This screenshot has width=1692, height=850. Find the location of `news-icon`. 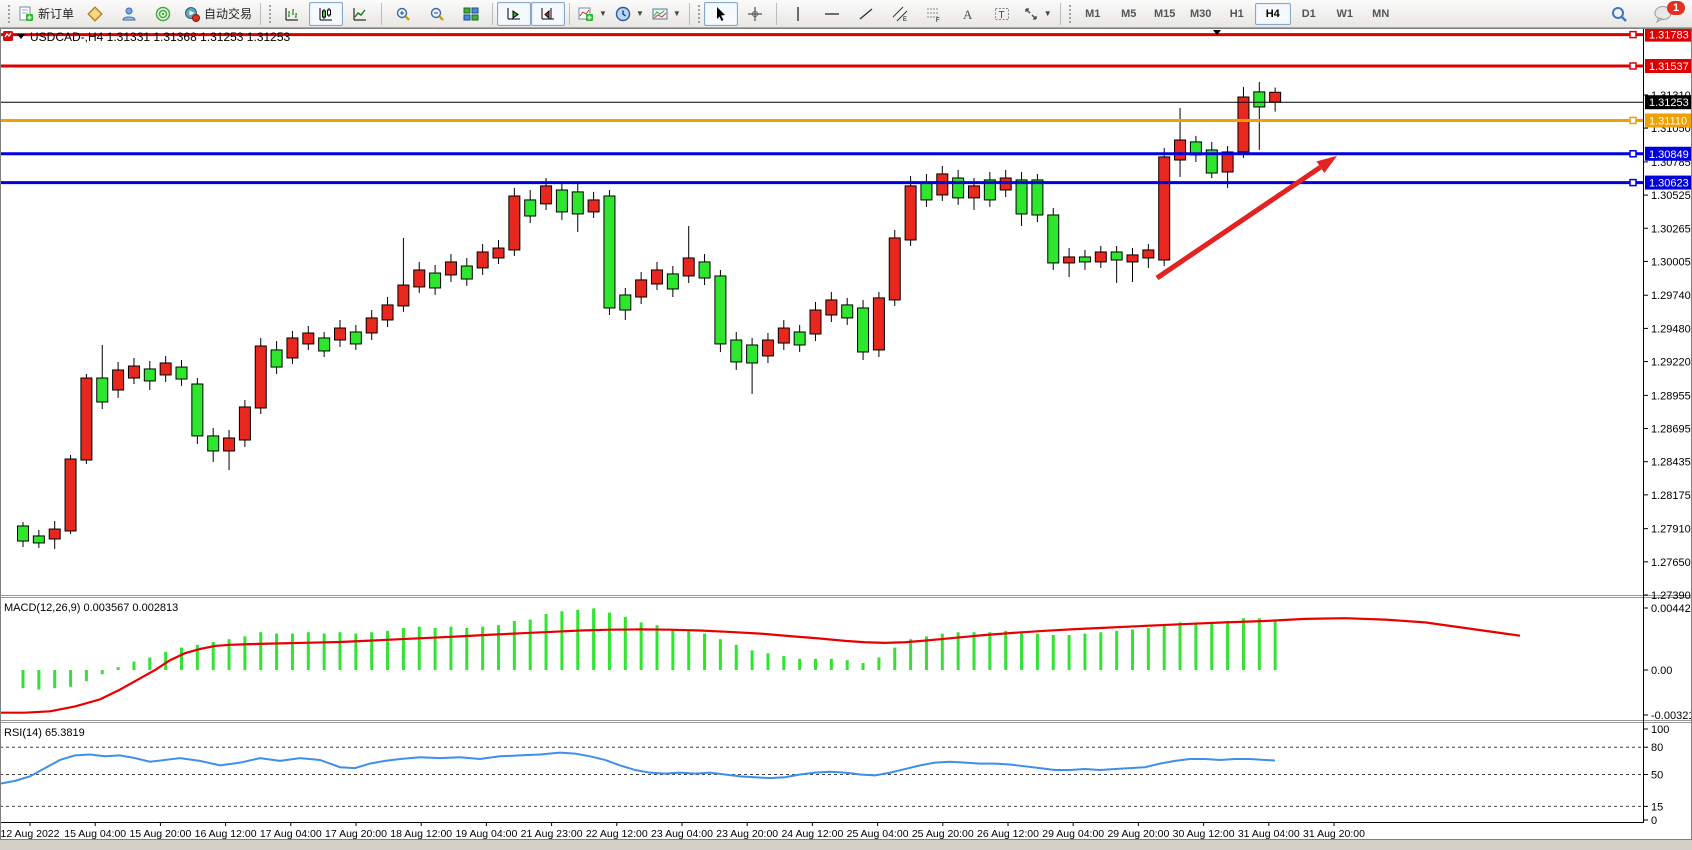

news-icon is located at coordinates (163, 14).